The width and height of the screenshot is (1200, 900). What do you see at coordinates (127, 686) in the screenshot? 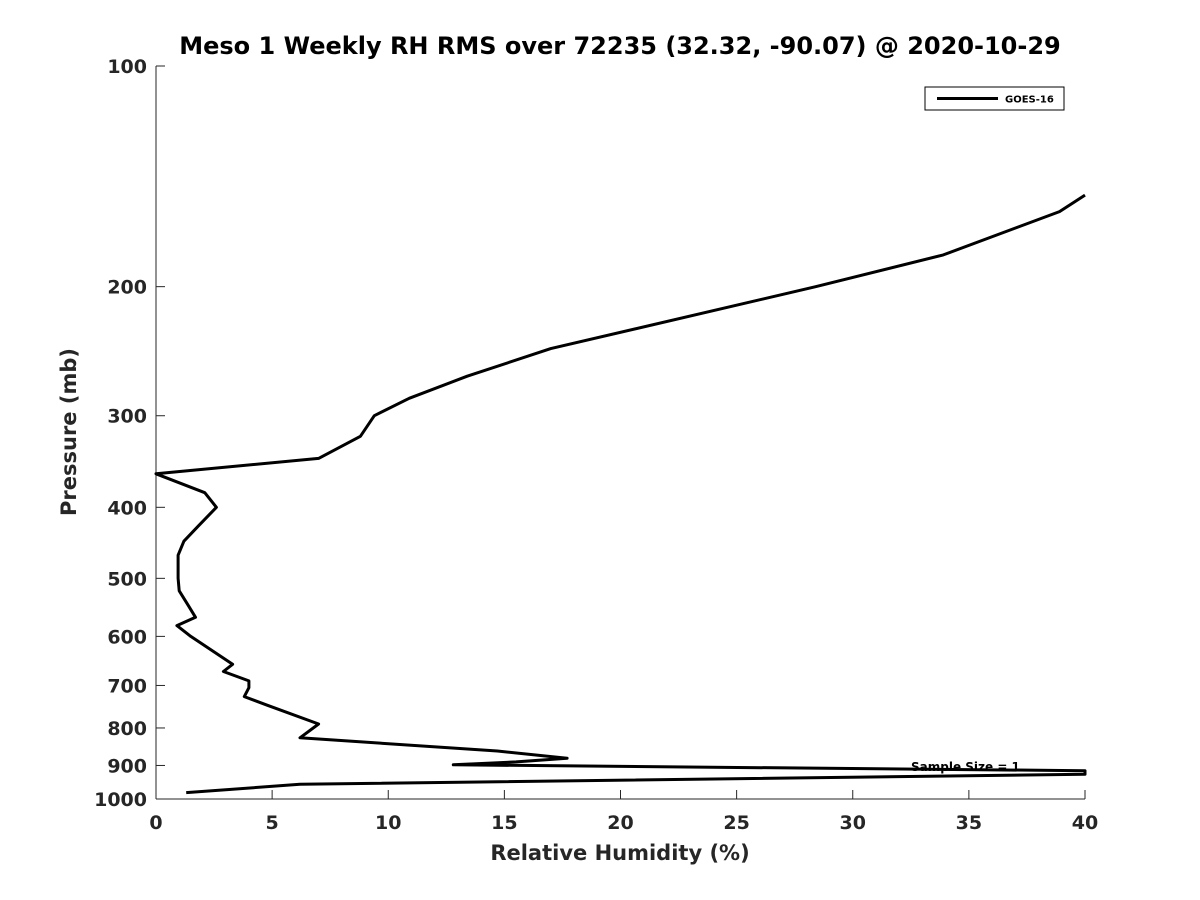
I see `y-tick-label: 700` at bounding box center [127, 686].